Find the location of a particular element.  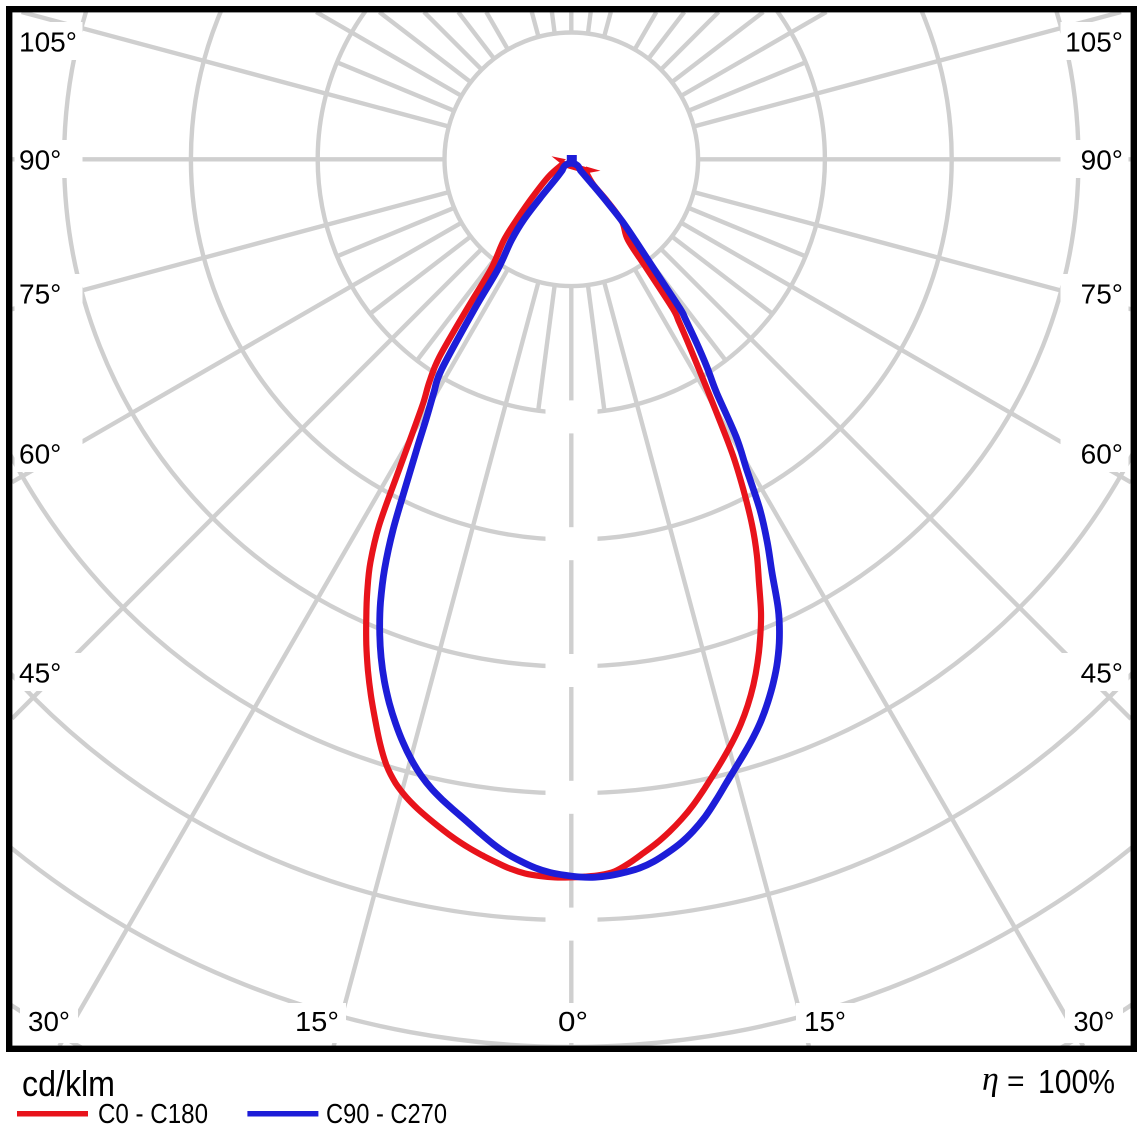

svg-text: 0° is located at coordinates (573, 1021).